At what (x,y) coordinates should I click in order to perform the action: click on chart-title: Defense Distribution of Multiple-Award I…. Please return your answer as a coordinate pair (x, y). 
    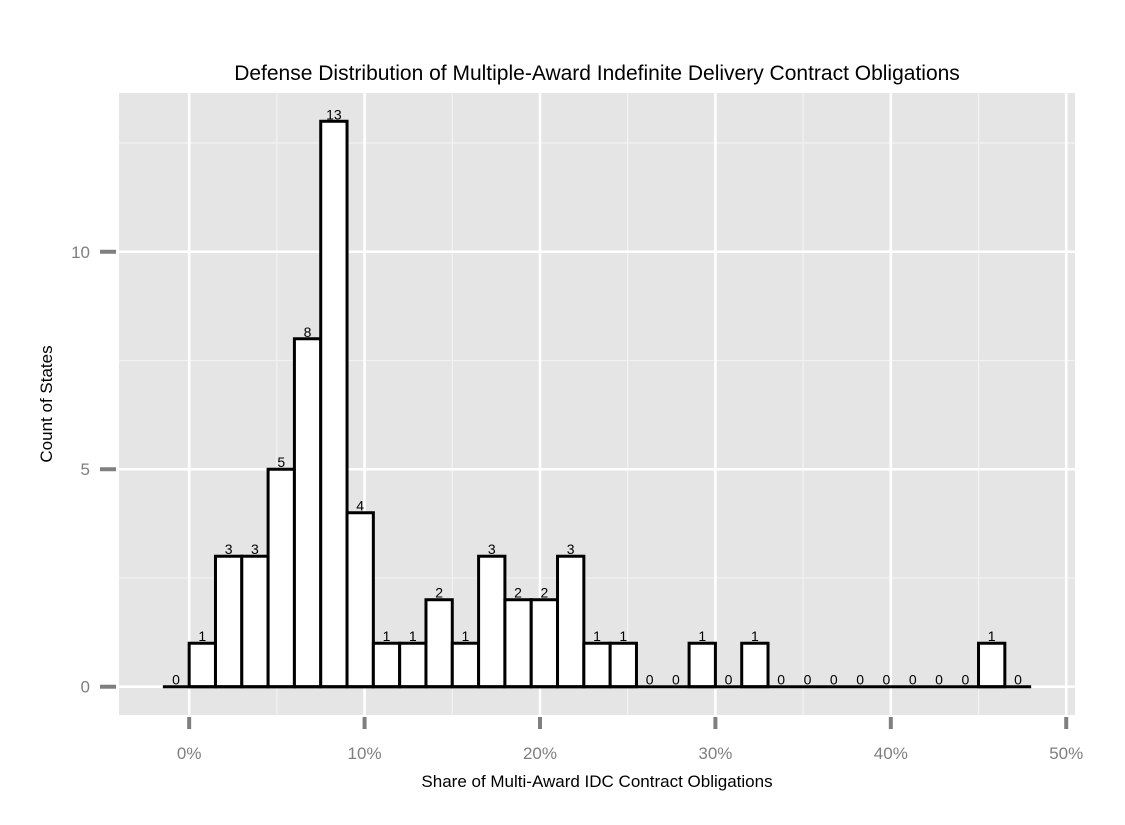
    Looking at the image, I should click on (597, 73).